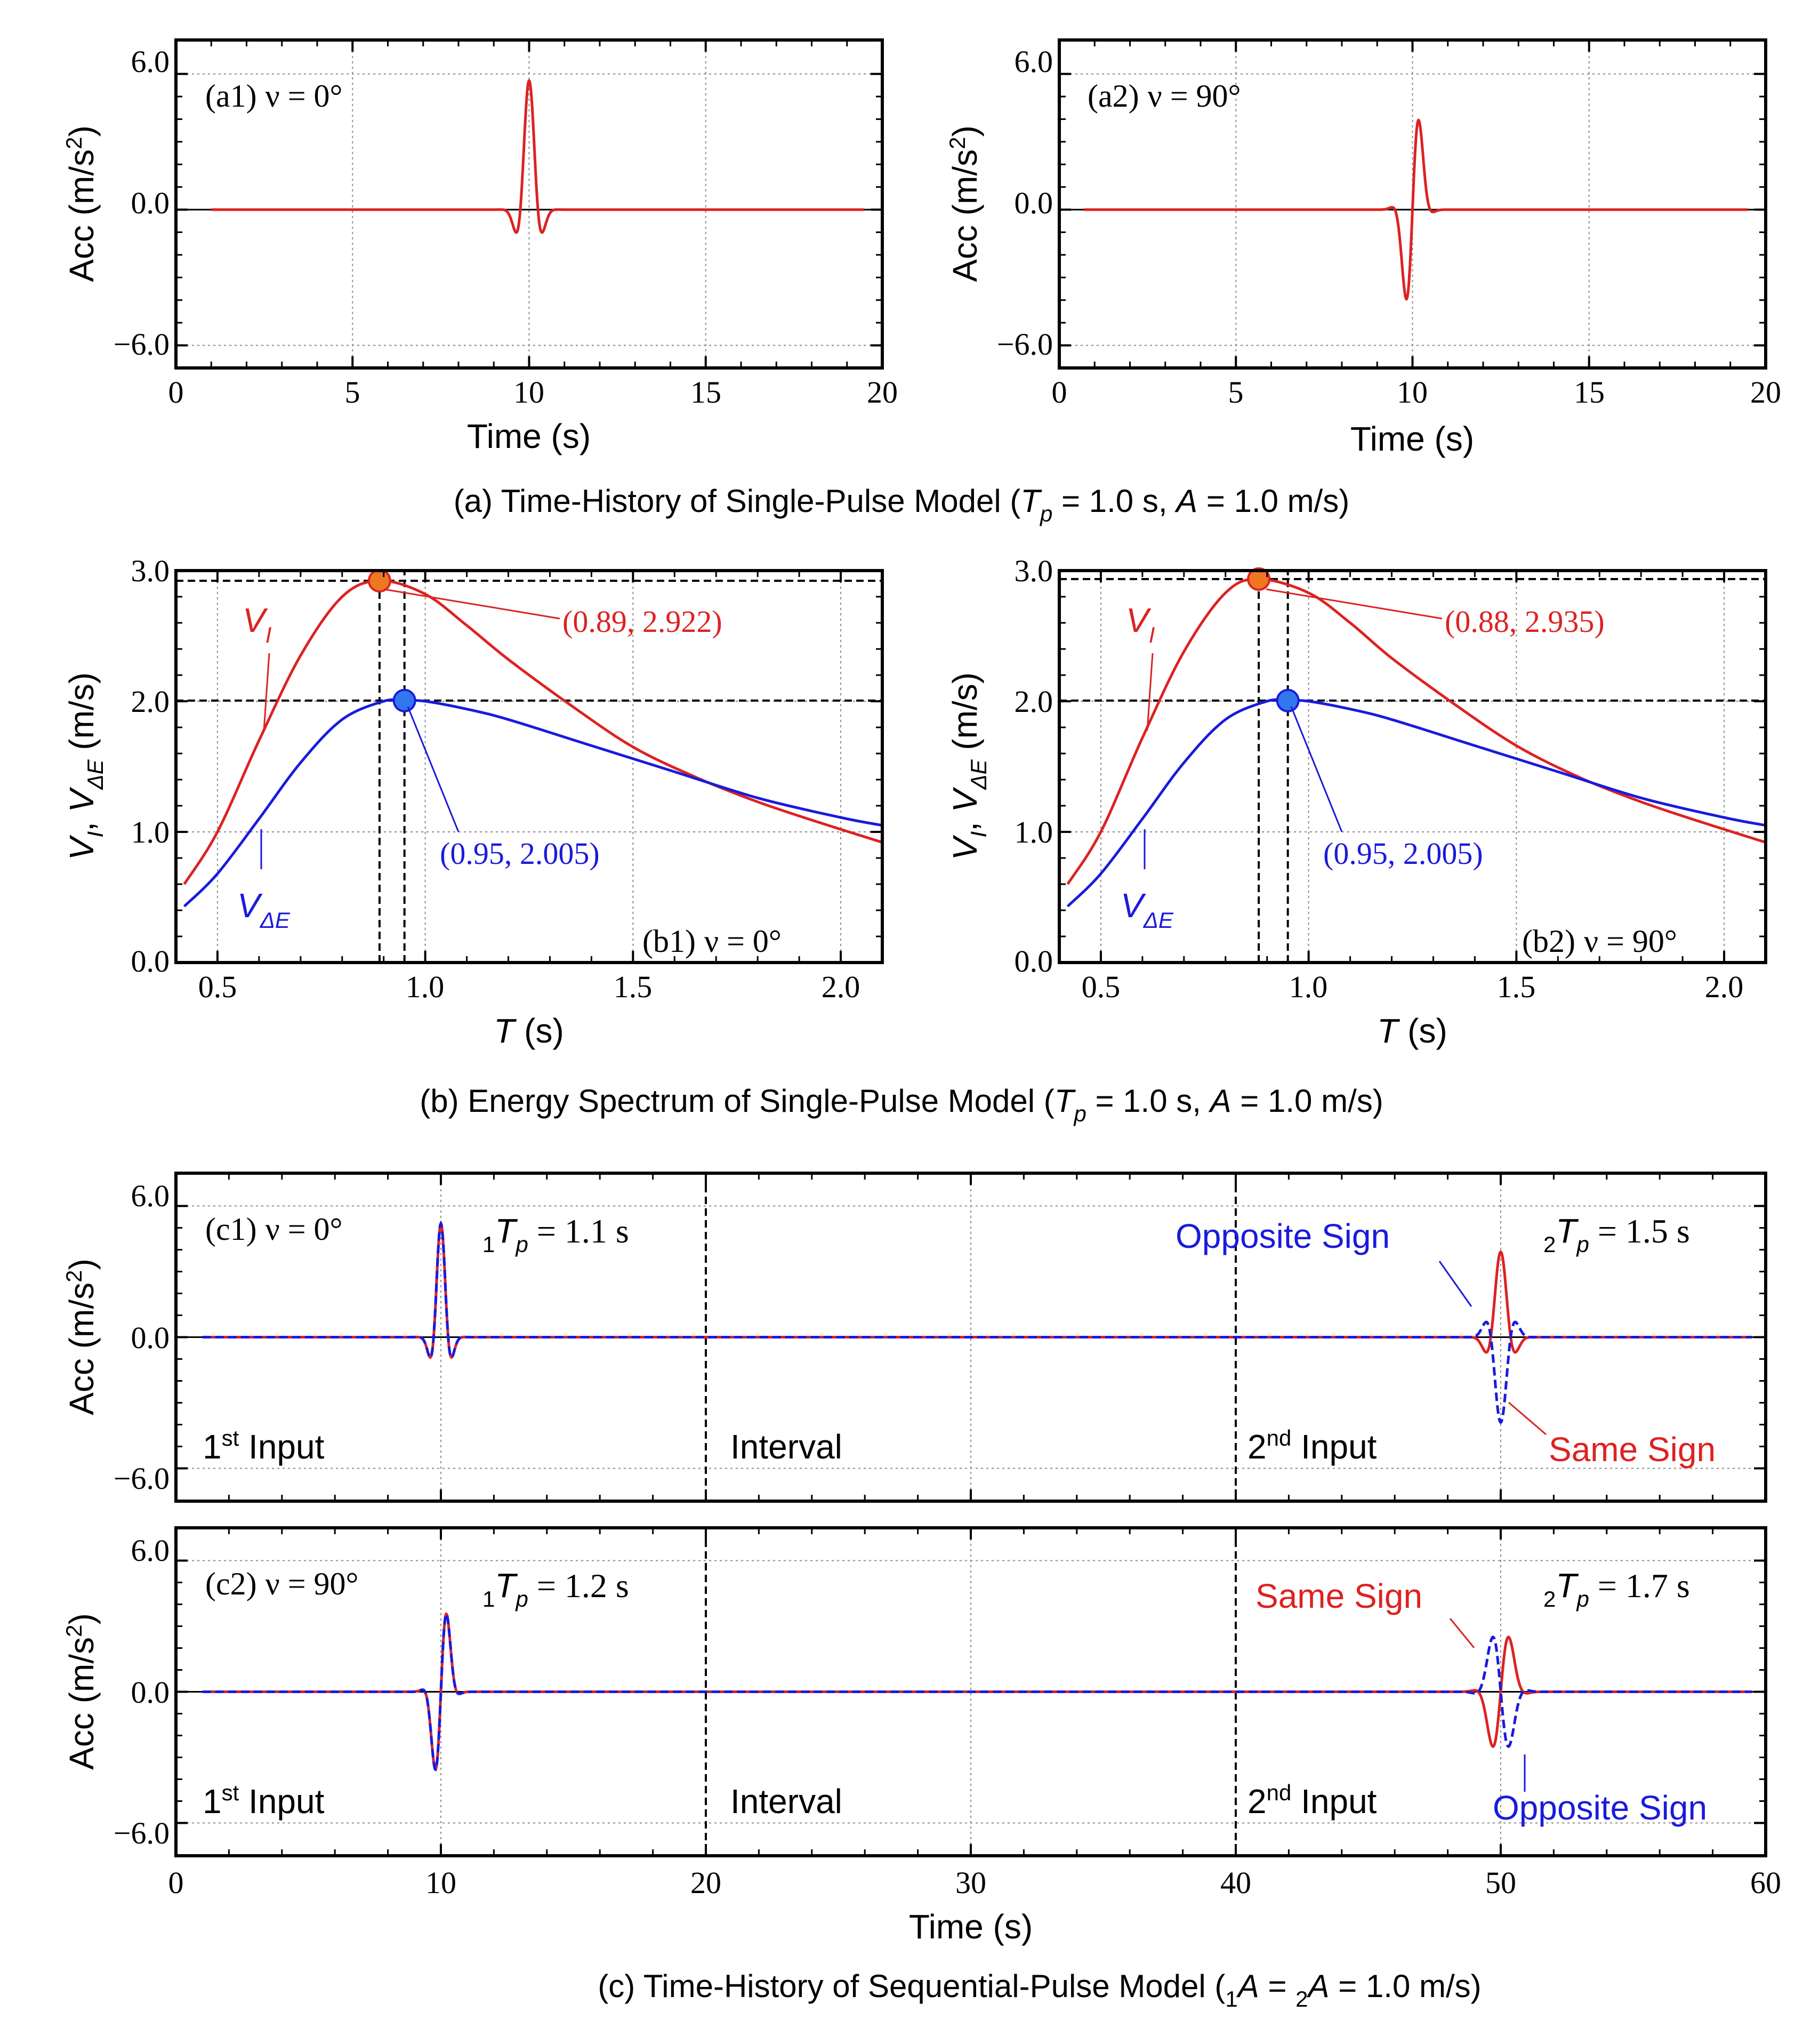  I want to click on c2-xtick-0: 0, so click(176, 1882).